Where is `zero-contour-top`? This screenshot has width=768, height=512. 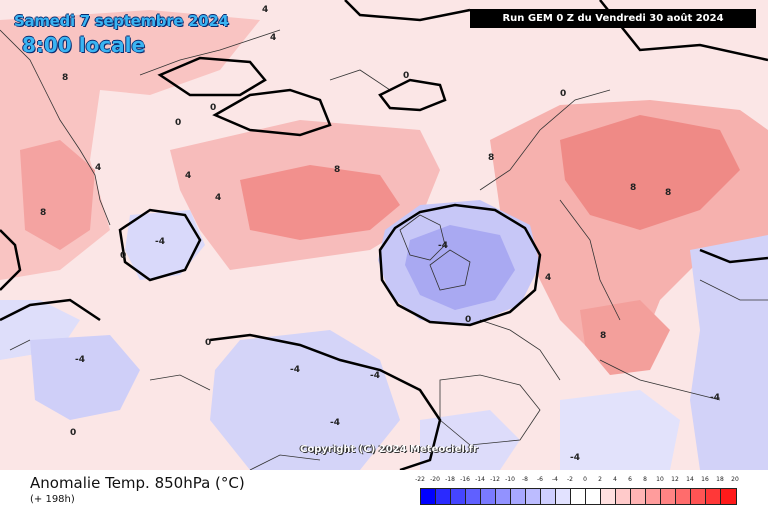
zero-contour-top is located at coordinates (407, 11).